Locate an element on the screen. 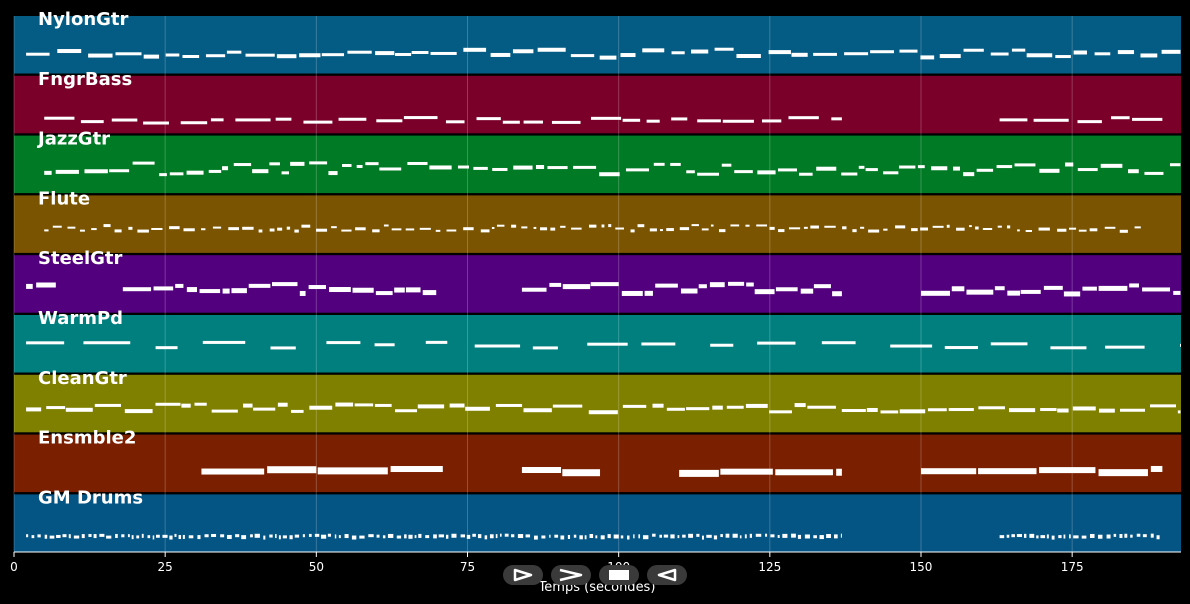  x-tick-label: 0 is located at coordinates (14, 567).